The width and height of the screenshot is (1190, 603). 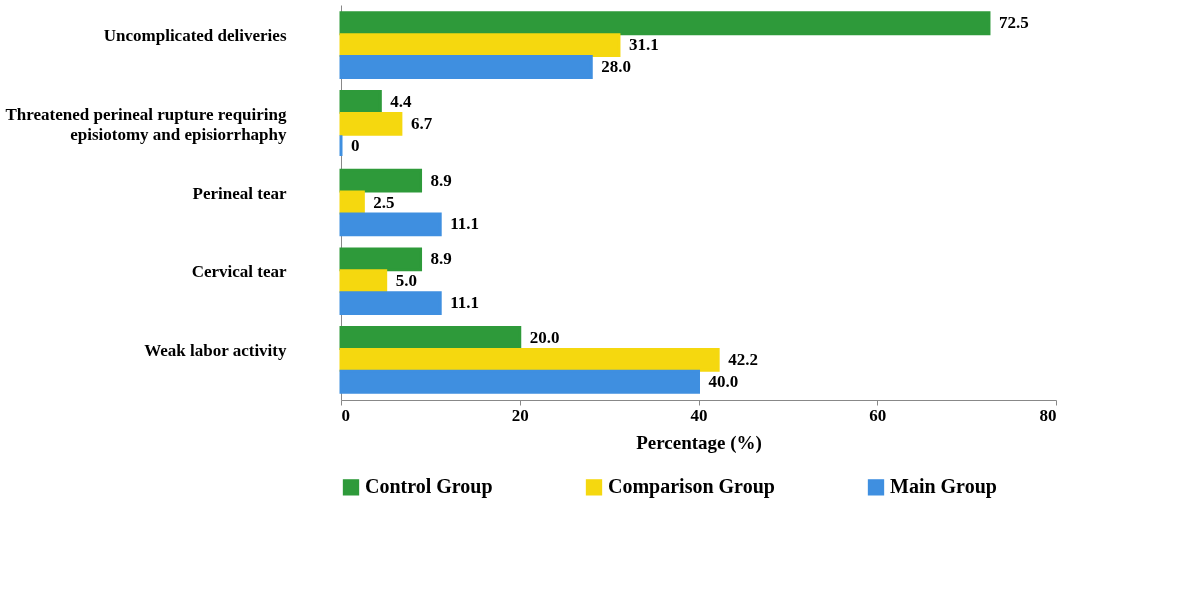 What do you see at coordinates (878, 415) in the screenshot?
I see `x-tick-label: 60` at bounding box center [878, 415].